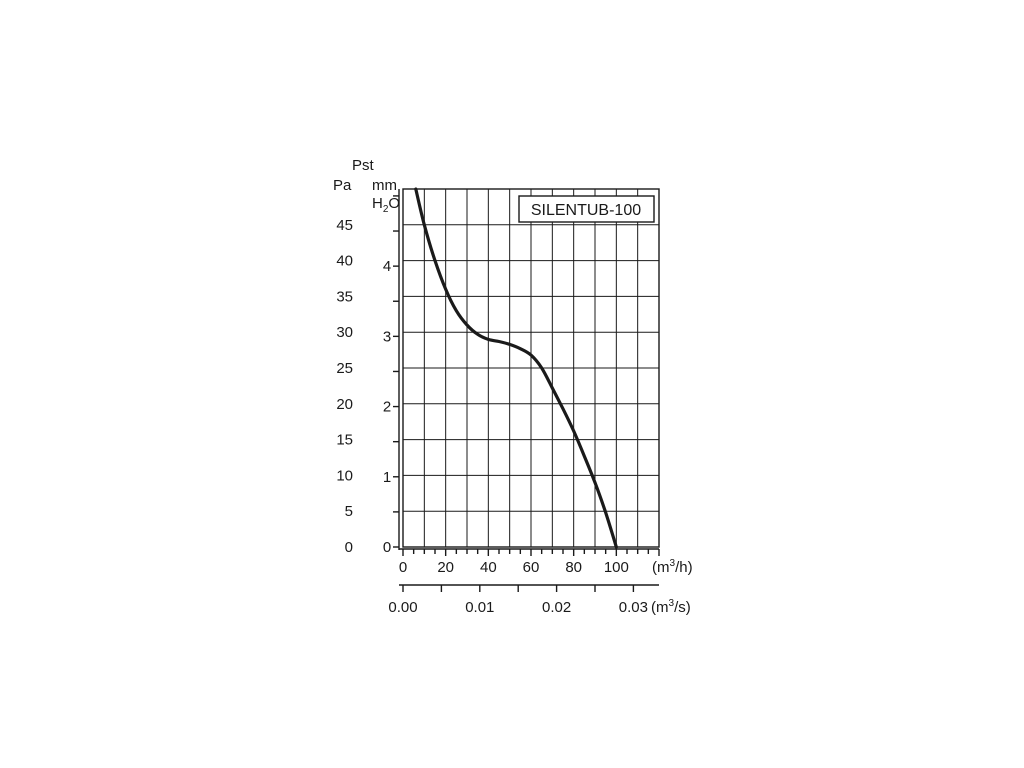  What do you see at coordinates (387, 336) in the screenshot?
I see `y-right-tick-label: 3` at bounding box center [387, 336].